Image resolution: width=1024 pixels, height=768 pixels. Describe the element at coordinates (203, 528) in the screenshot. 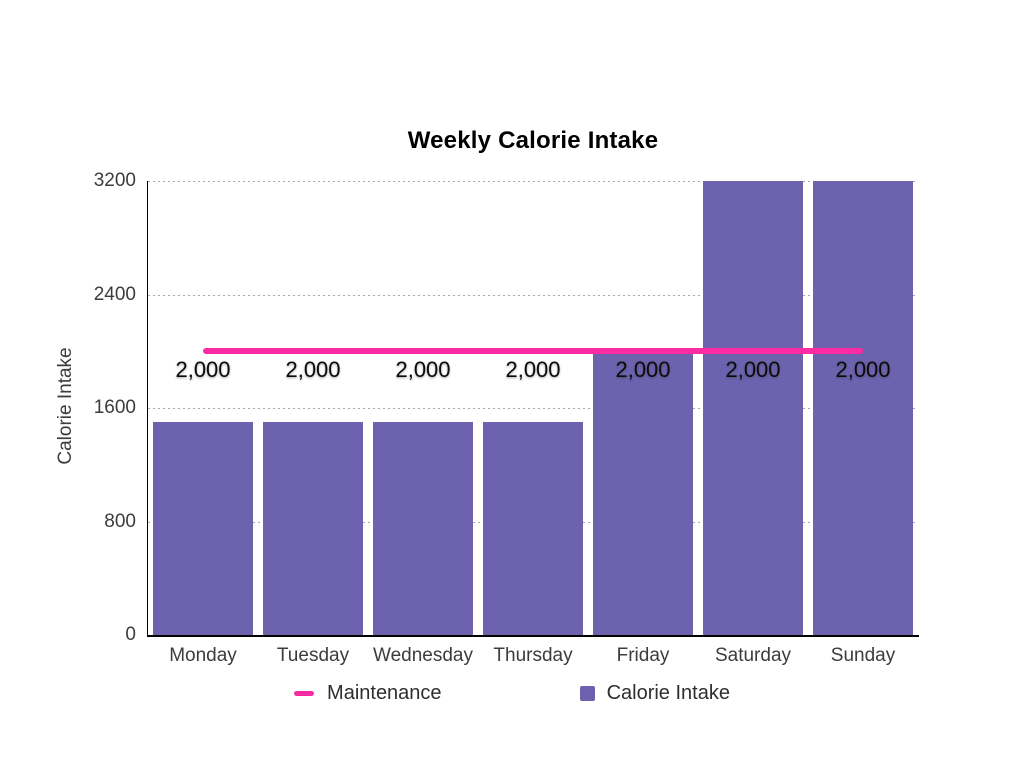

I see `bar-monday` at that location.